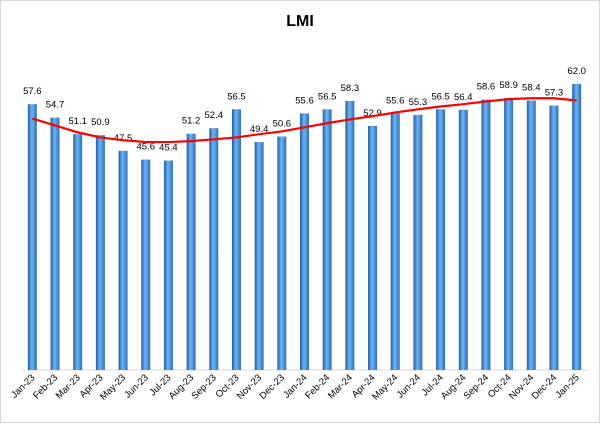 Image resolution: width=600 pixels, height=428 pixels. I want to click on data-label: 57.3, so click(554, 93).